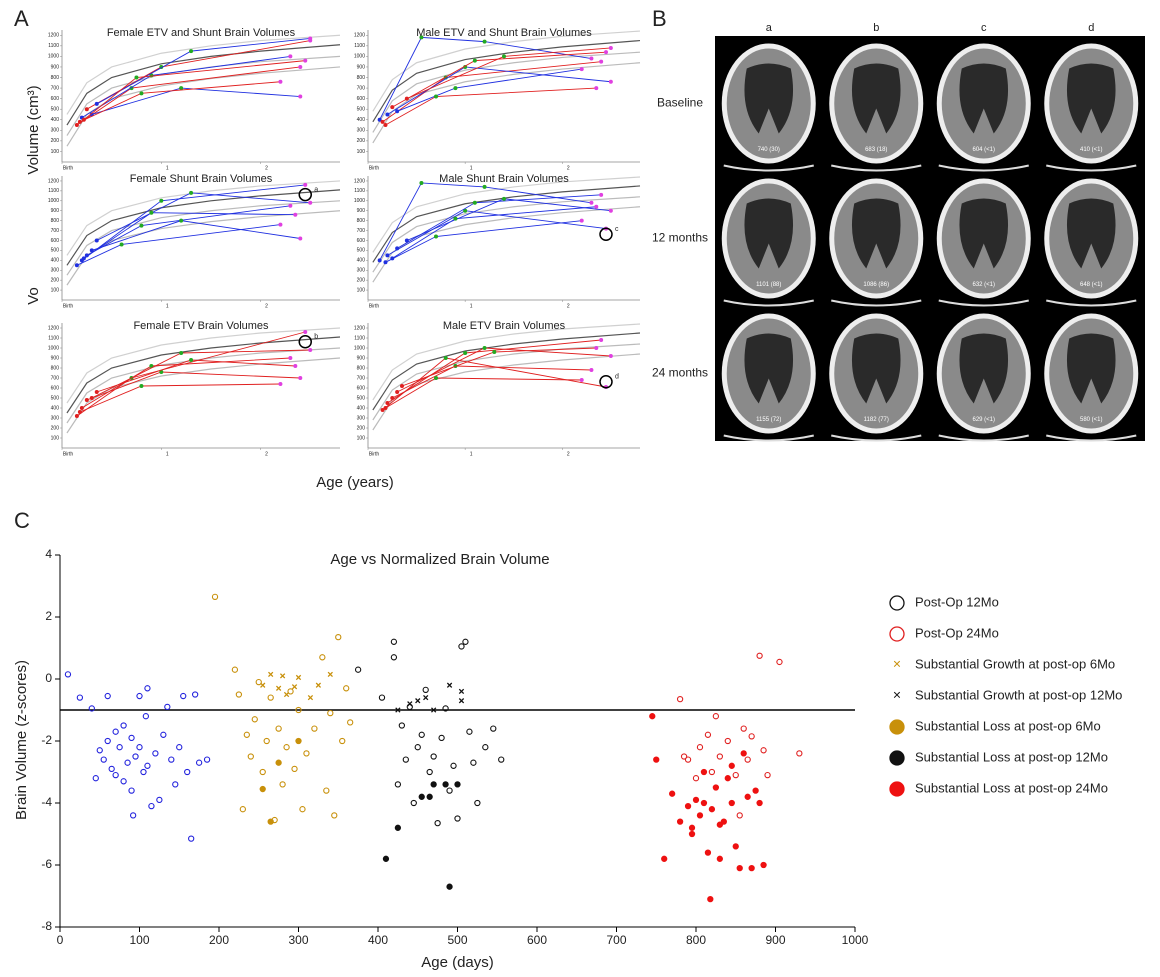 This screenshot has width=1160, height=977. Describe the element at coordinates (876, 150) in the screenshot. I see `volume-label: 683 (18)` at that location.